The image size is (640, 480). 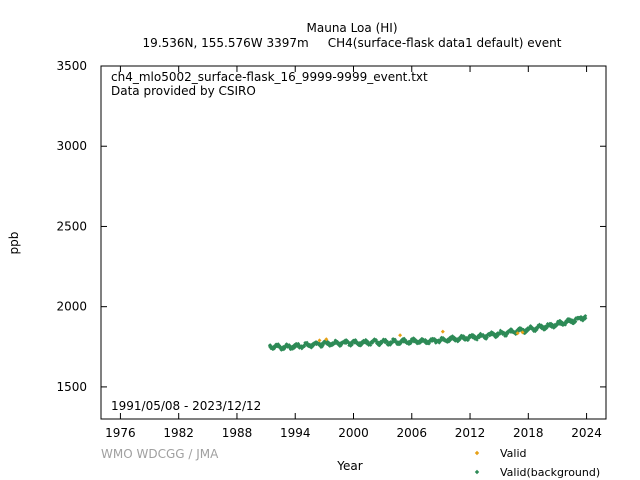 What do you see at coordinates (160, 454) in the screenshot?
I see `credit-text: WMO WDCGG / JMA` at bounding box center [160, 454].